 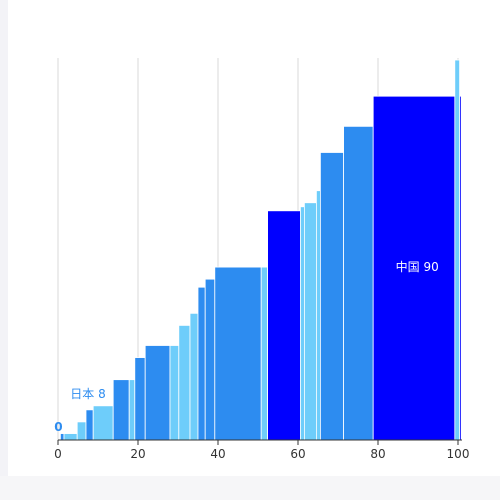 I want to click on data-label-2: 中国 90, so click(x=417, y=266).